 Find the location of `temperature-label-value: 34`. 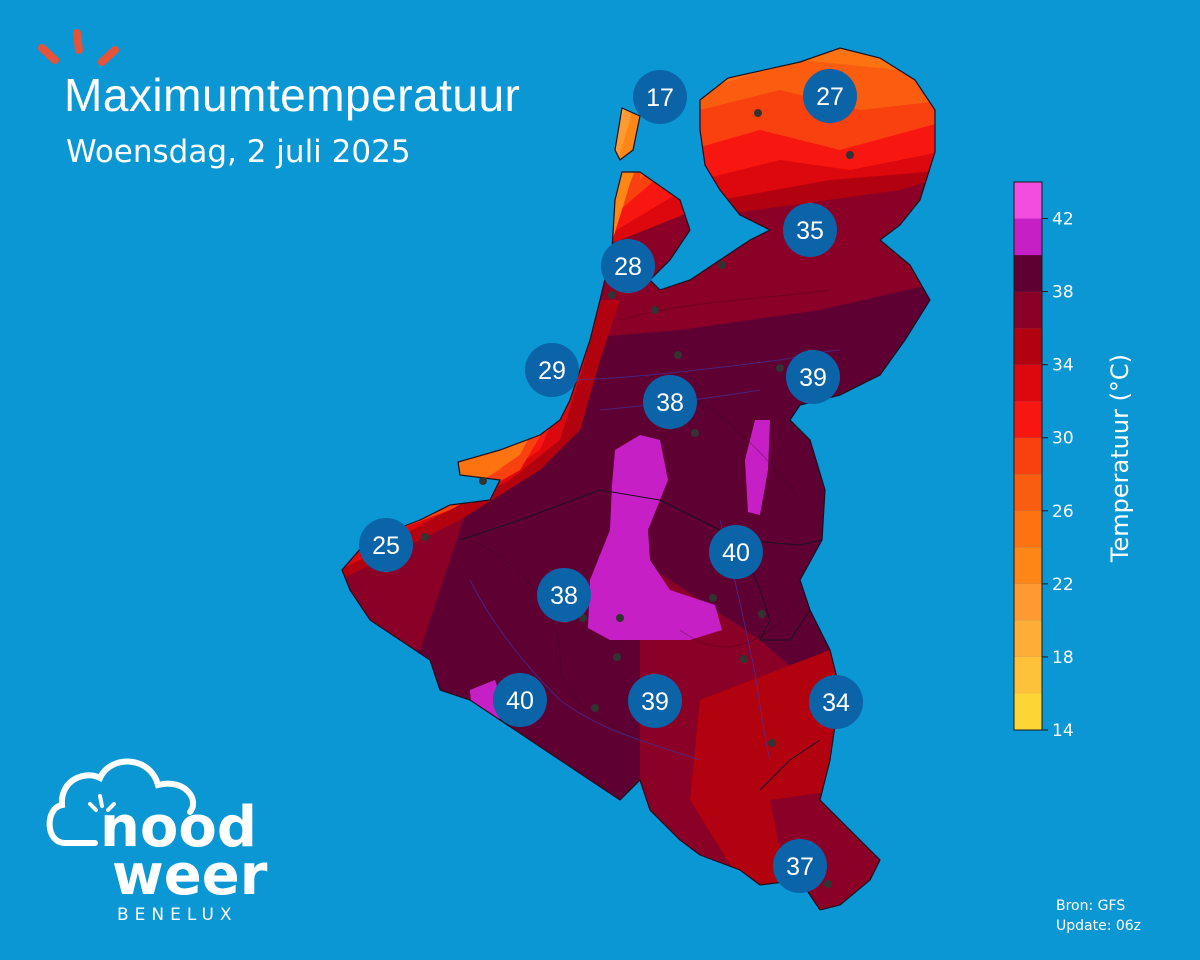

temperature-label-value: 34 is located at coordinates (836, 703).